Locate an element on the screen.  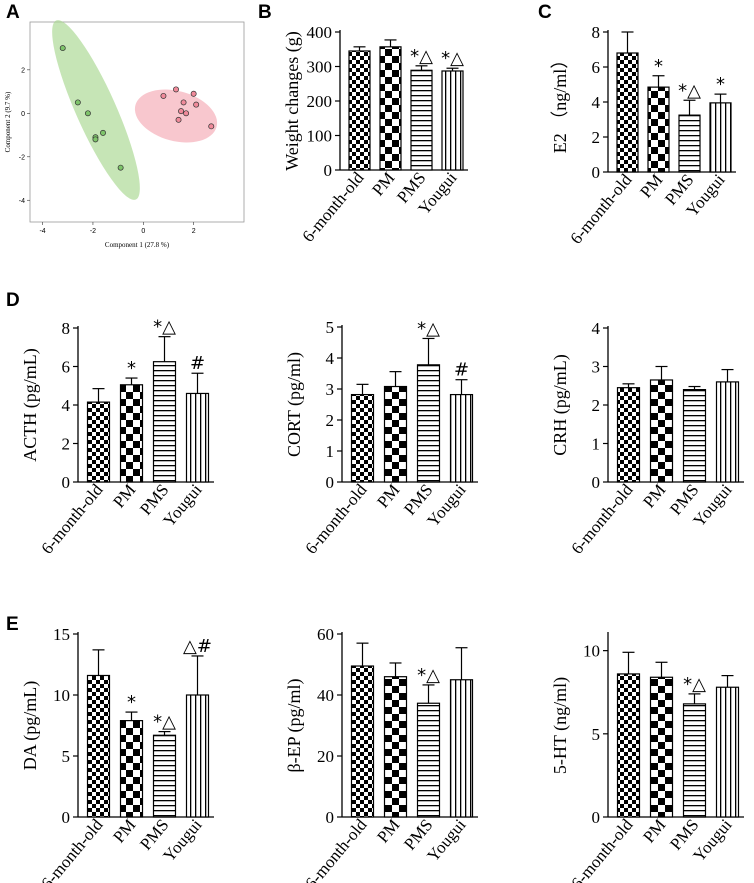
pca-x-tick-label: -4 is located at coordinates (42, 231).